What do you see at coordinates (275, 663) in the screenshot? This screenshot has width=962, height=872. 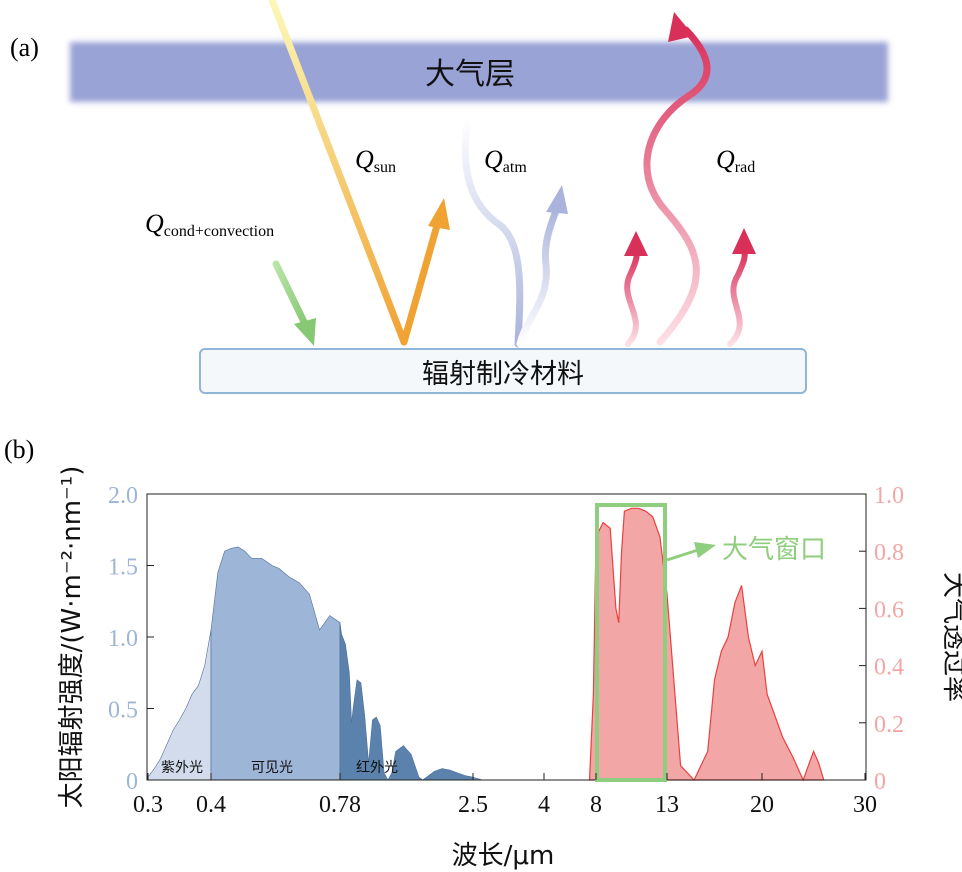 I see `solar-area-visible` at bounding box center [275, 663].